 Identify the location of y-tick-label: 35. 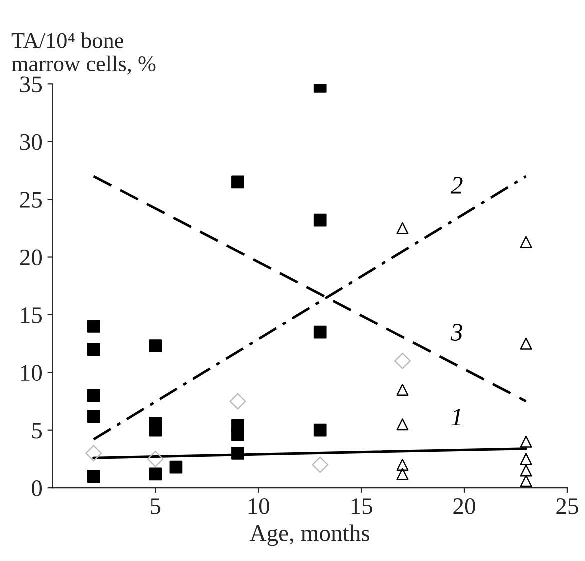
(31, 84).